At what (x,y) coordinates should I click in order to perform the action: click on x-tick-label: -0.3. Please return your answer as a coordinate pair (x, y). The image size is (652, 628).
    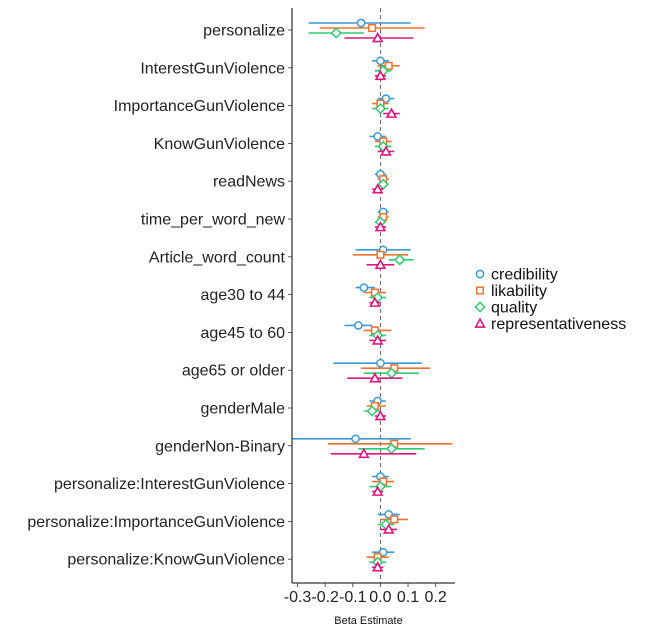
    Looking at the image, I should click on (298, 597).